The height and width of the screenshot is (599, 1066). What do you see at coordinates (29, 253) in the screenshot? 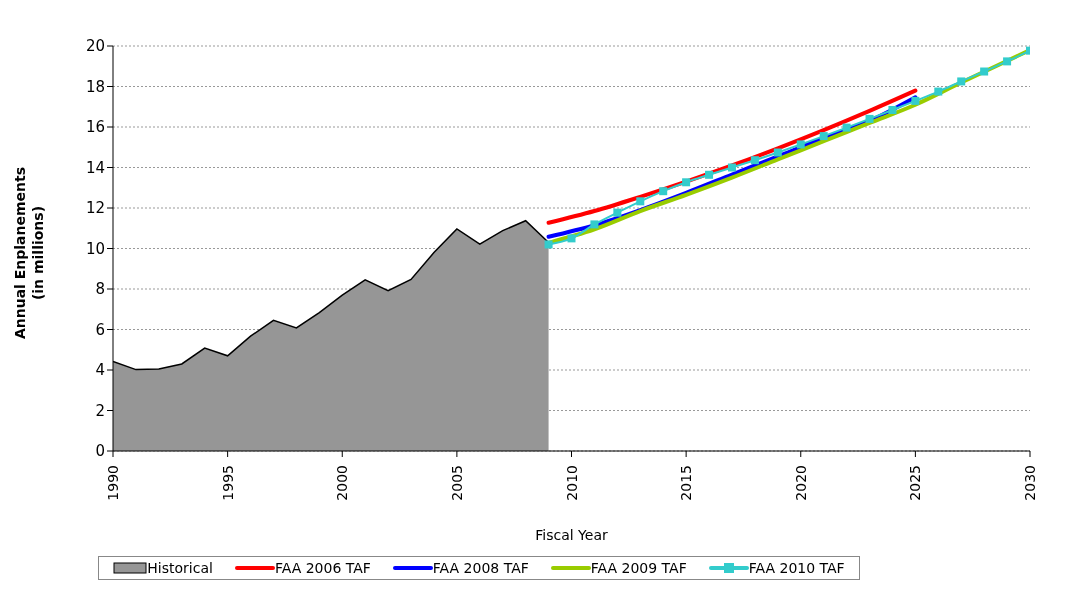
I see `y-axis-title: Annual Enplanements (in millions)` at bounding box center [29, 253].